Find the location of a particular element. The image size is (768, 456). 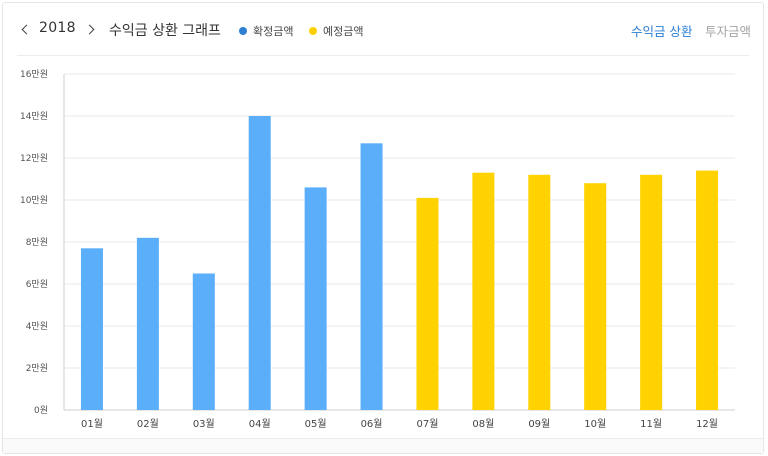

legend-confirmed-label: 확정금액 is located at coordinates (273, 31).